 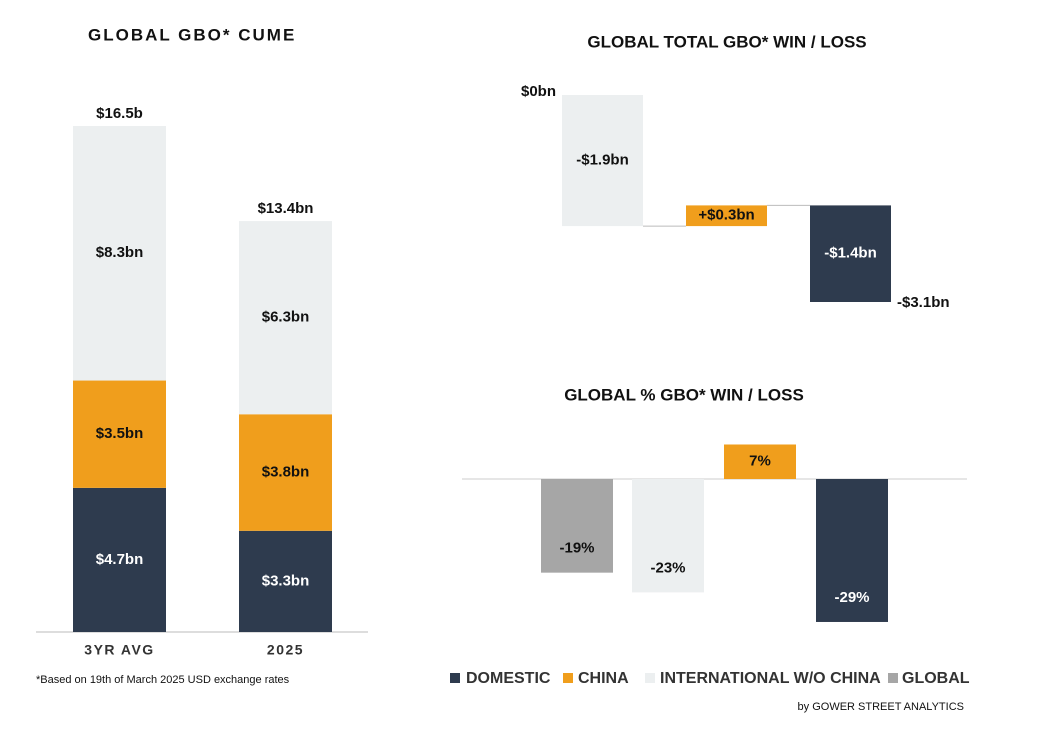 I want to click on value-label: $8.3bn, so click(x=120, y=252).